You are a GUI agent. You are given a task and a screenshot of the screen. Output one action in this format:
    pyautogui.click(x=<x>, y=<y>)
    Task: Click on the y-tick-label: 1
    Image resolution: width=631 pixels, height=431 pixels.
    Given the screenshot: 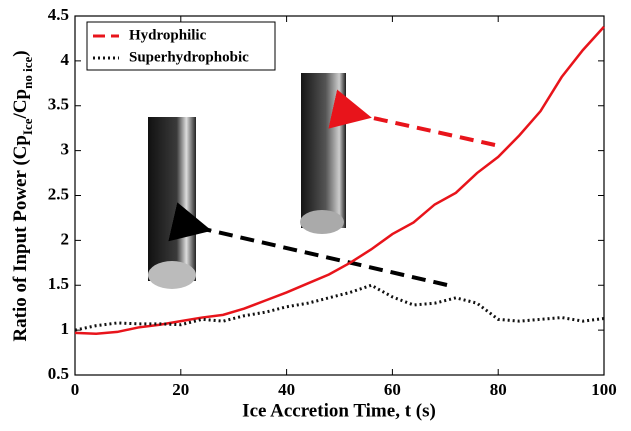 What is the action you would take?
    pyautogui.click(x=65, y=328)
    